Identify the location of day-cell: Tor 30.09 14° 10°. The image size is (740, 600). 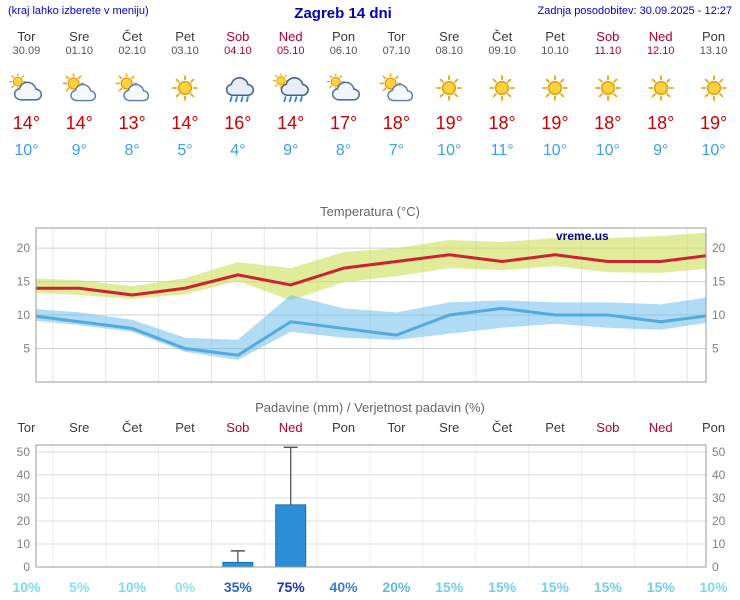
(26, 94).